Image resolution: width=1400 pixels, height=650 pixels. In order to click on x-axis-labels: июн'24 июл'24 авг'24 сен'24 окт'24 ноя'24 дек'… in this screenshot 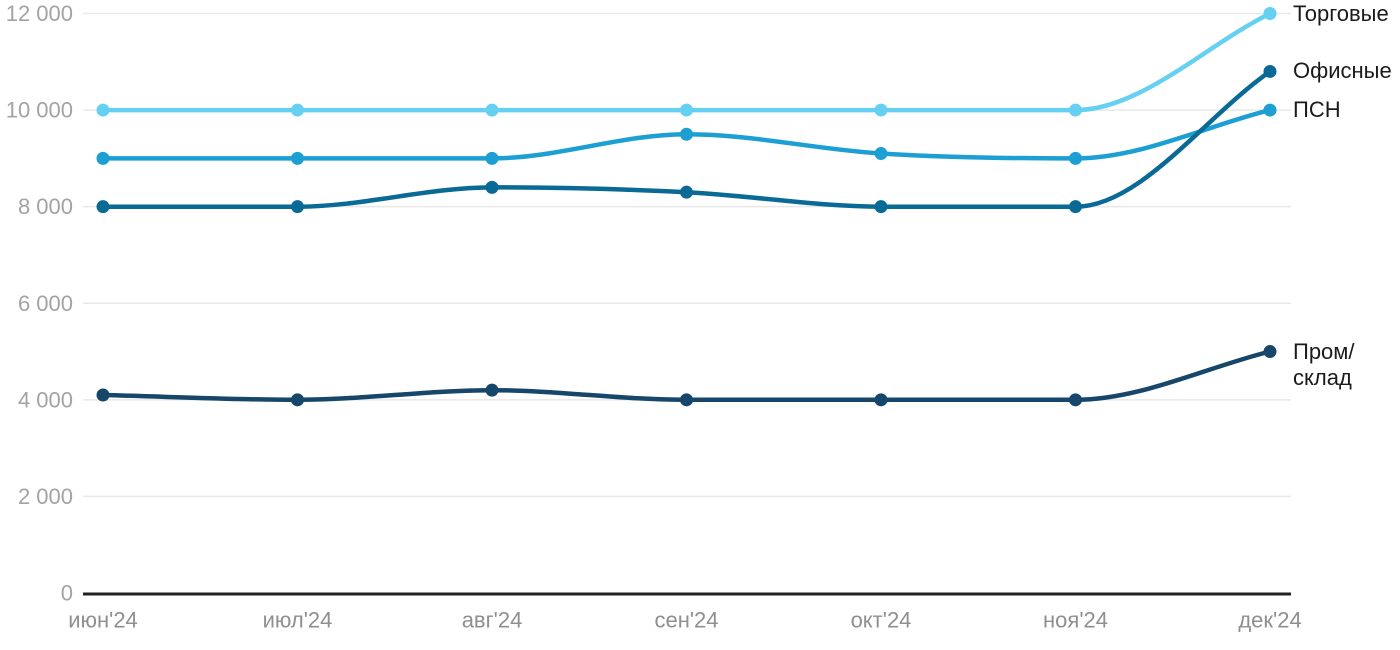, I will do `click(684, 620)`.